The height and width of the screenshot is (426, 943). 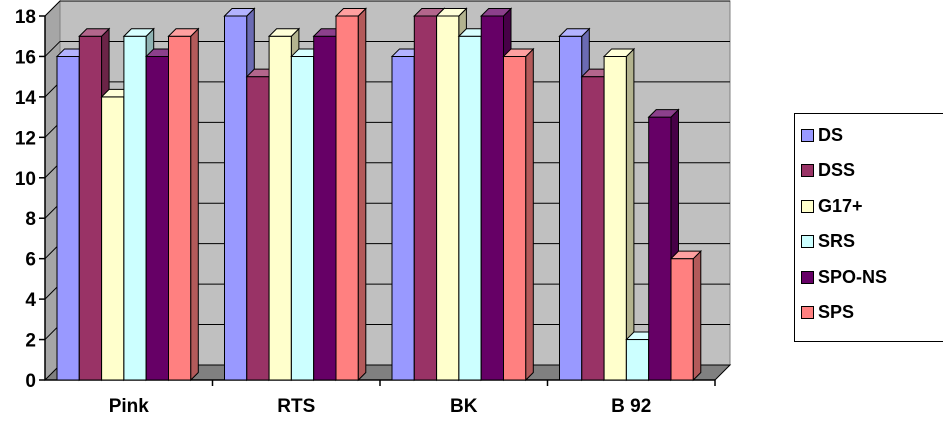 I want to click on legend-label: DS, so click(x=831, y=134).